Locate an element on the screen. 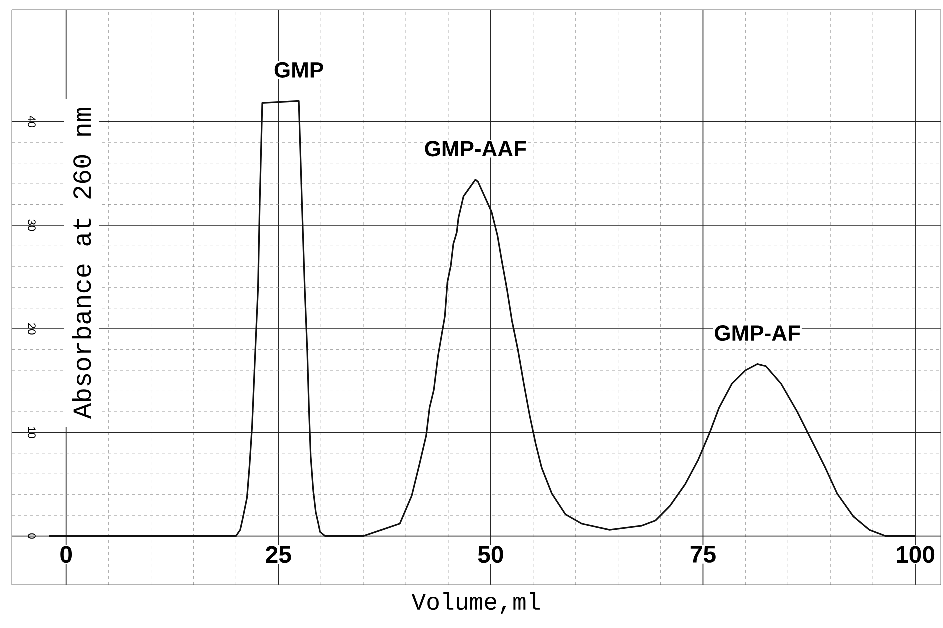 Image resolution: width=943 pixels, height=628 pixels. x-tick-label: 0 is located at coordinates (66, 555).